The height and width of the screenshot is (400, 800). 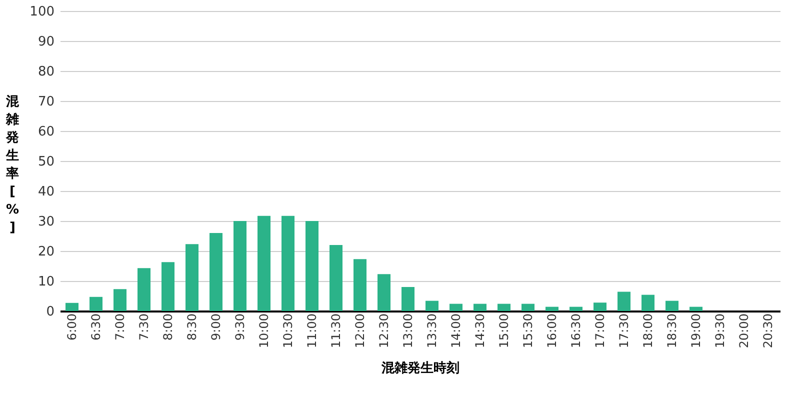 I want to click on x-tick-label: 19:00, so click(x=696, y=331).